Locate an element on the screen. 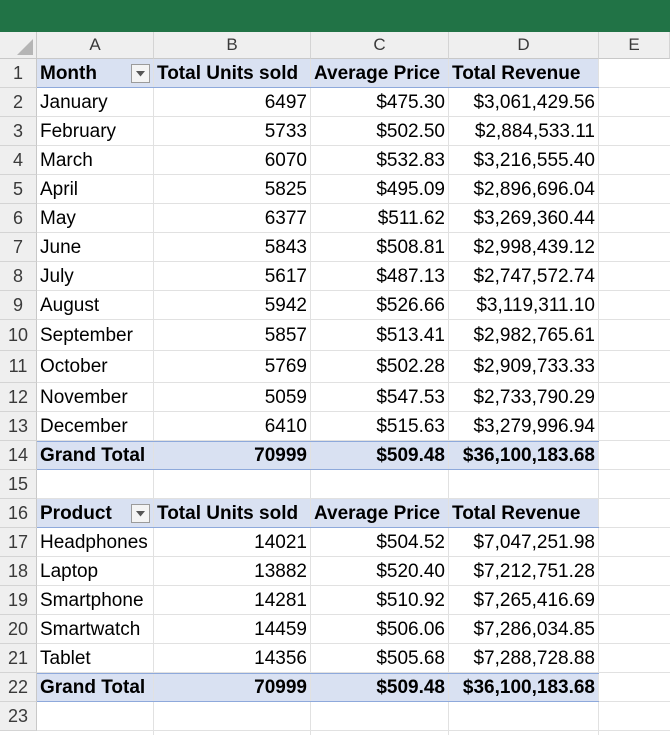  month_table-cell: $2,884,533.11 is located at coordinates (534, 131).